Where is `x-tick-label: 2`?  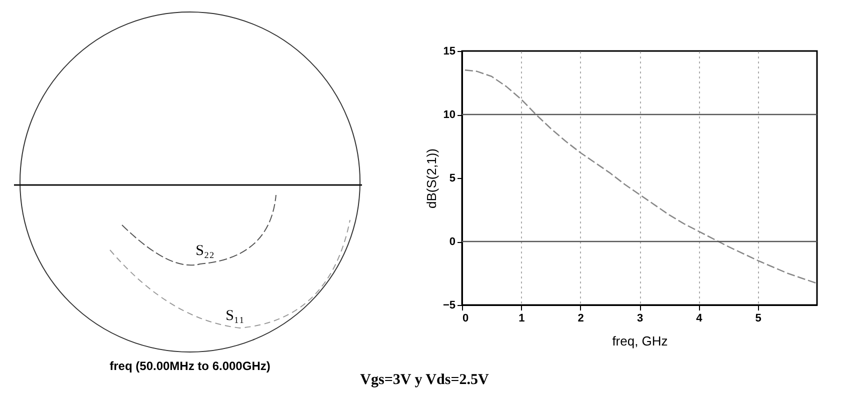
x-tick-label: 2 is located at coordinates (581, 318).